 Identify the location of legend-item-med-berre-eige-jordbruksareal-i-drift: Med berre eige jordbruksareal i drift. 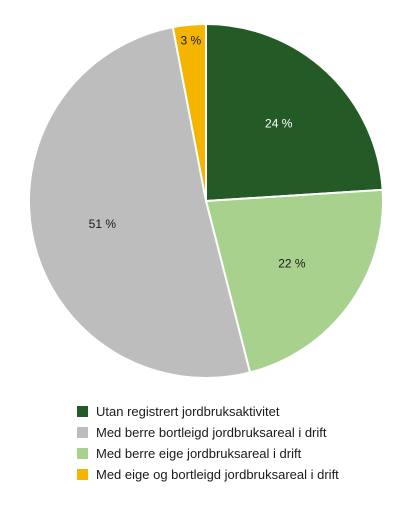
(208, 453).